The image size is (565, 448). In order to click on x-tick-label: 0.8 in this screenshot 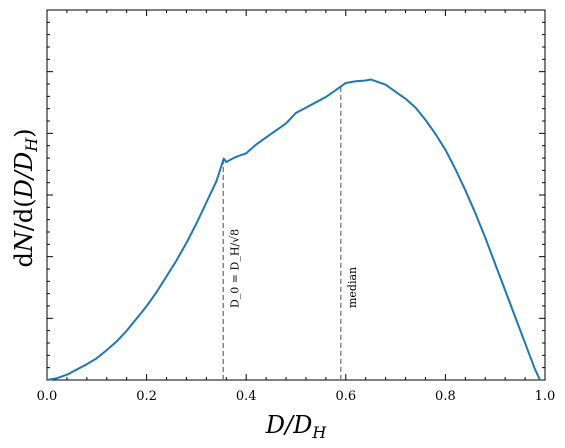, I will do `click(445, 396)`.